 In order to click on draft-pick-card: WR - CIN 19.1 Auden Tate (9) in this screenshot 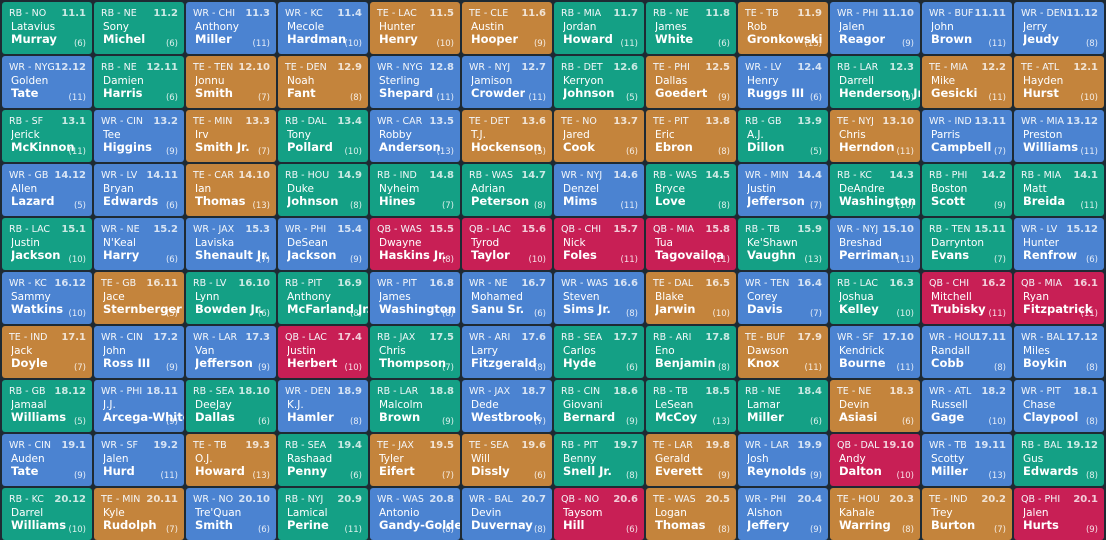, I will do `click(47, 460)`.